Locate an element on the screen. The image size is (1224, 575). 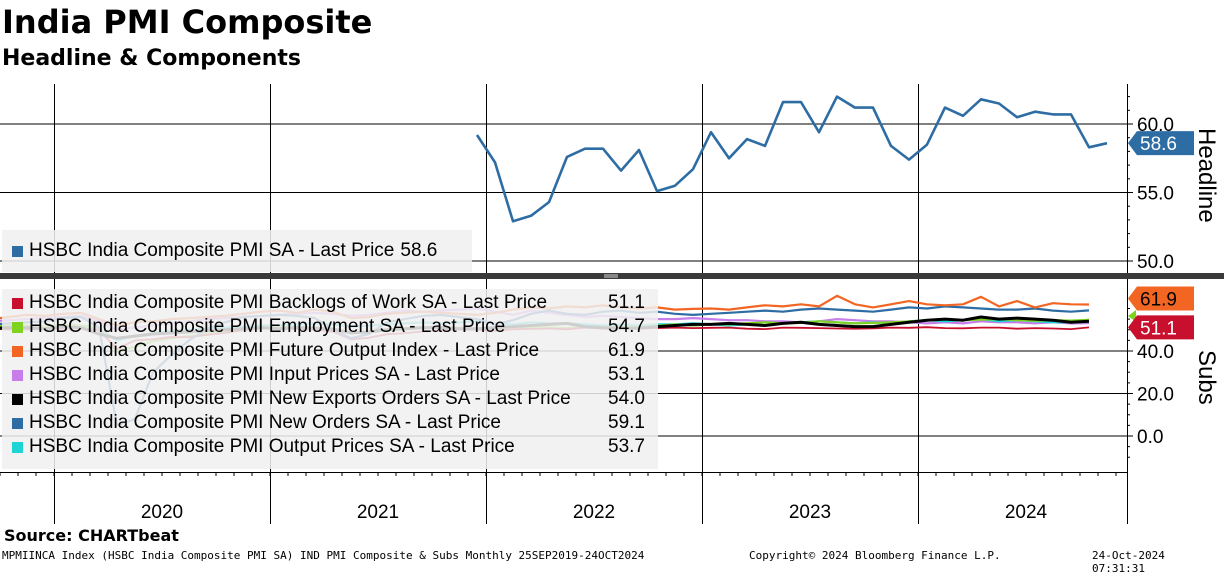
backlogs-last-value-tag: 51.1 is located at coordinates (1158, 328).